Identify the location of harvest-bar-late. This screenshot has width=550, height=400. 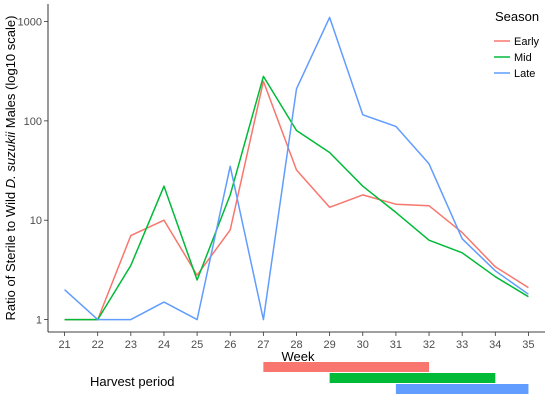
(462, 389).